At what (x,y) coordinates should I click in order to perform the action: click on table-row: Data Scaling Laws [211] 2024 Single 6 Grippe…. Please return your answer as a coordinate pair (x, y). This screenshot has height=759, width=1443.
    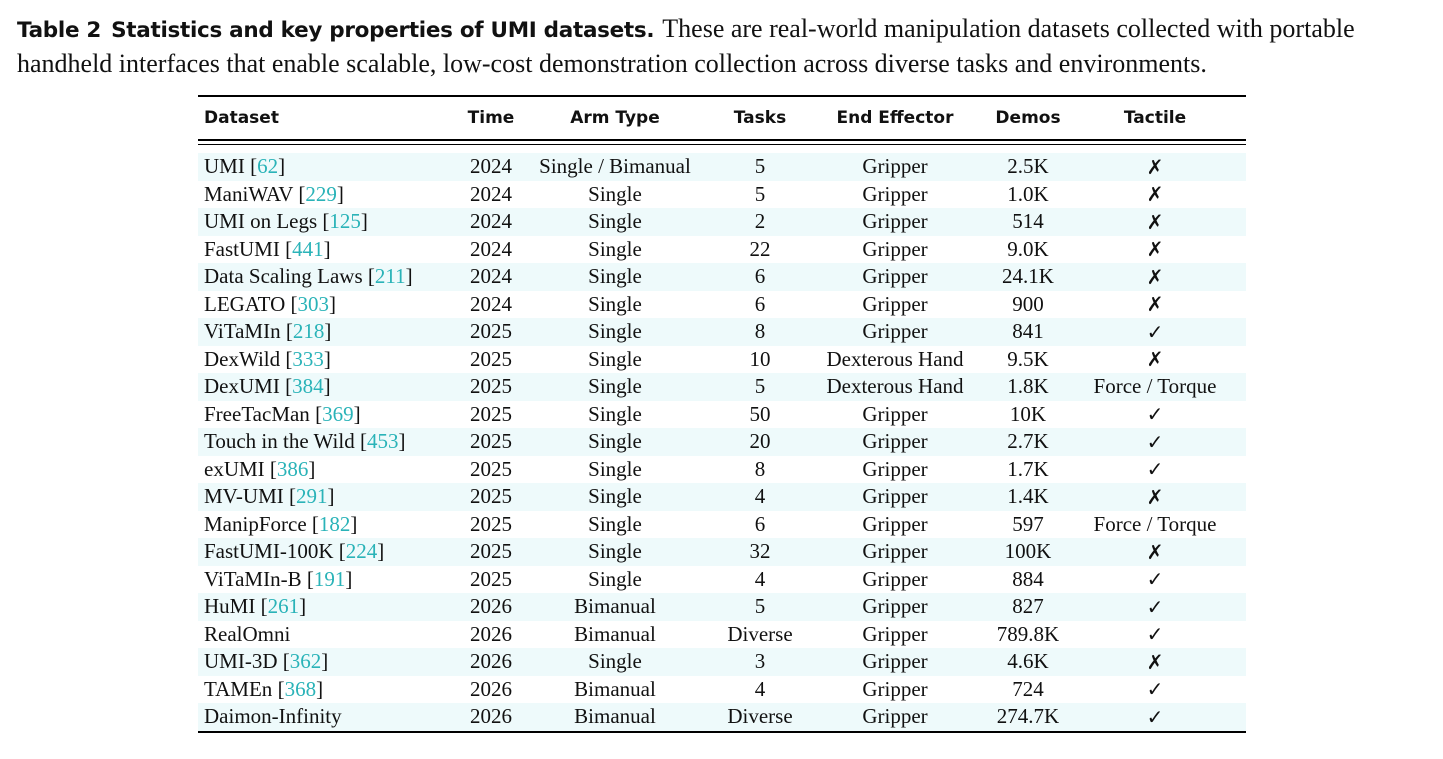
    Looking at the image, I should click on (722, 277).